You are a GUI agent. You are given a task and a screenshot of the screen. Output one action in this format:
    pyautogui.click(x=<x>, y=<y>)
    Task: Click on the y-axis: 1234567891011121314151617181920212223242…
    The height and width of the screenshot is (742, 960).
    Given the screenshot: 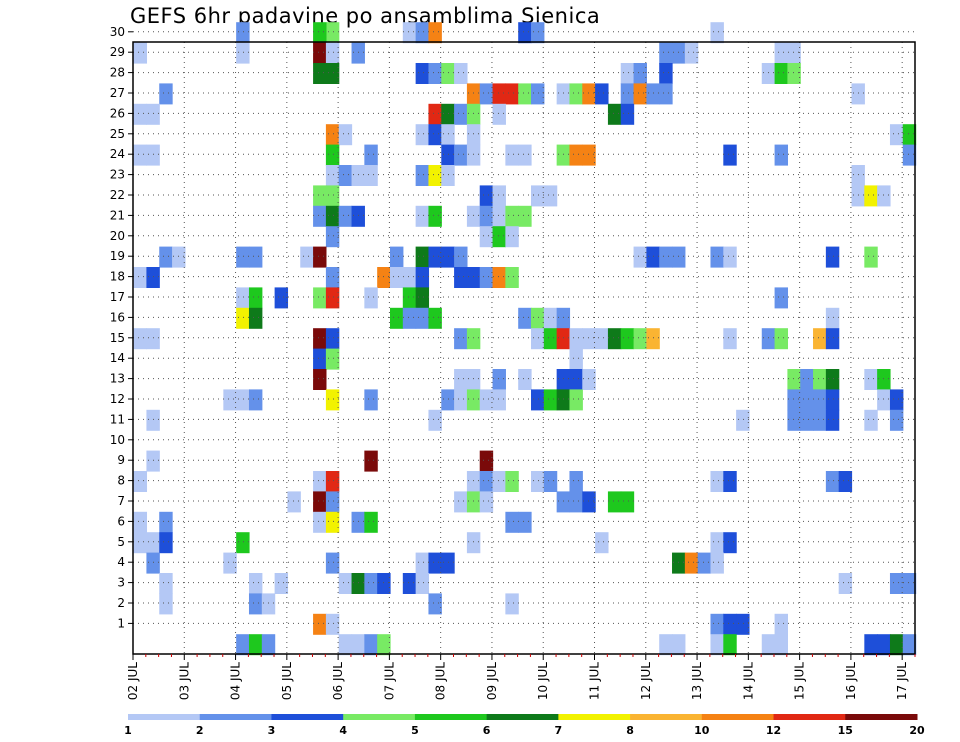 What is the action you would take?
    pyautogui.click(x=121, y=327)
    